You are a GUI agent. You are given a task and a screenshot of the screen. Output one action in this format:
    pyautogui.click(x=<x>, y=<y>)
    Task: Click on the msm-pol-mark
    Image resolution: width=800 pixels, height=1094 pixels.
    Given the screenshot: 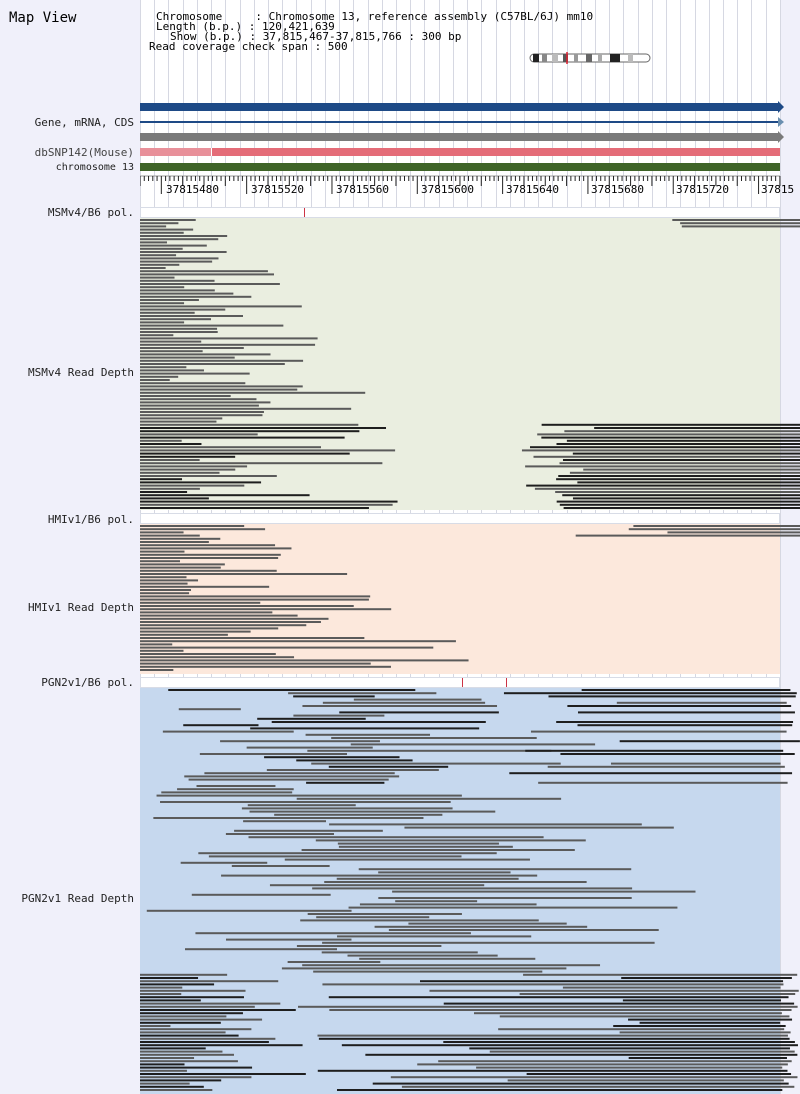 What is the action you would take?
    pyautogui.click(x=304, y=212)
    